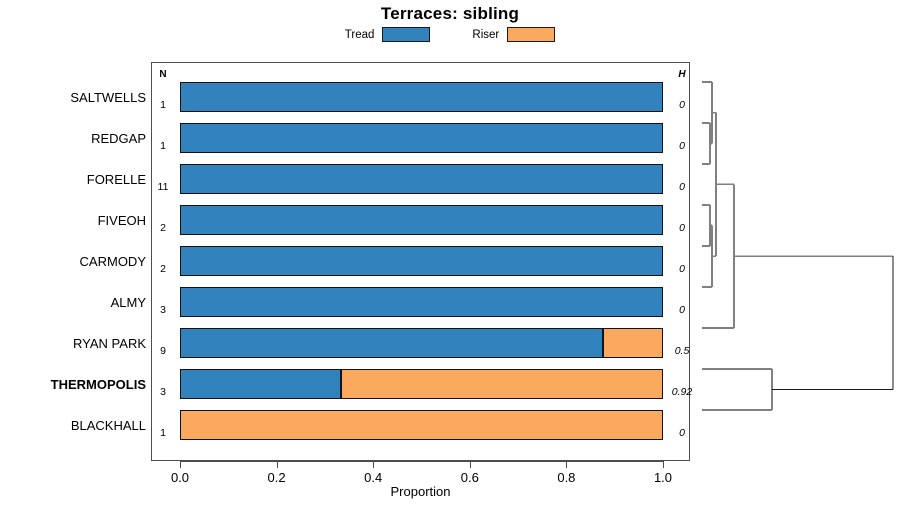  I want to click on n-value: 11, so click(163, 187).